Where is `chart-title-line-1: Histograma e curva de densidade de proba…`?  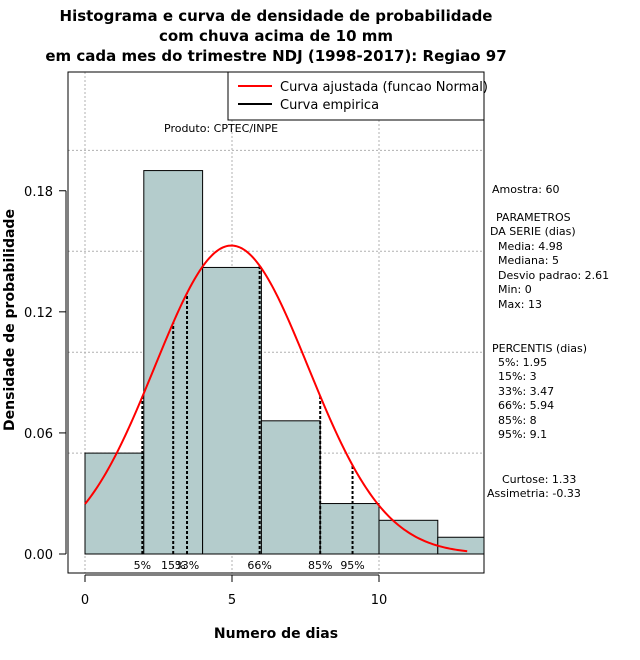 chart-title-line-1: Histograma e curva de densidade de proba… is located at coordinates (276, 16).